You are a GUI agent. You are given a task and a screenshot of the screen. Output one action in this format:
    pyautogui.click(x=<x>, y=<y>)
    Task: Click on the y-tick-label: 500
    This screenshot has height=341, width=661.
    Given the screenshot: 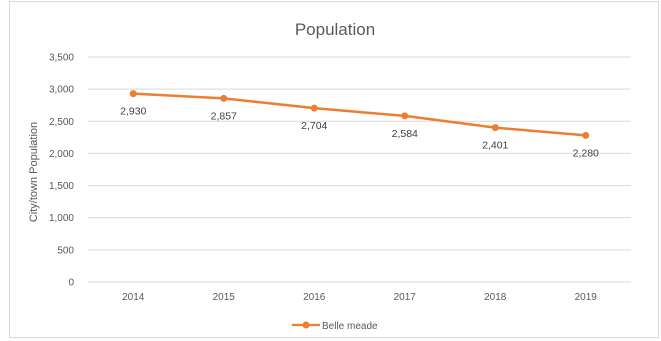 What is the action you would take?
    pyautogui.click(x=65, y=250)
    